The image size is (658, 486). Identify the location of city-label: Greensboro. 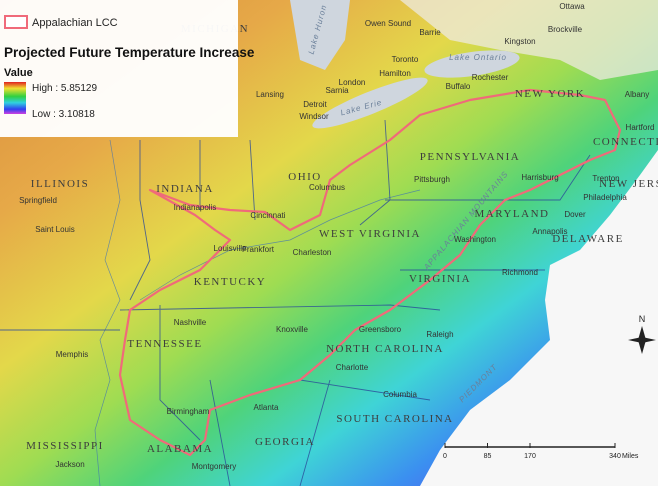
(380, 329).